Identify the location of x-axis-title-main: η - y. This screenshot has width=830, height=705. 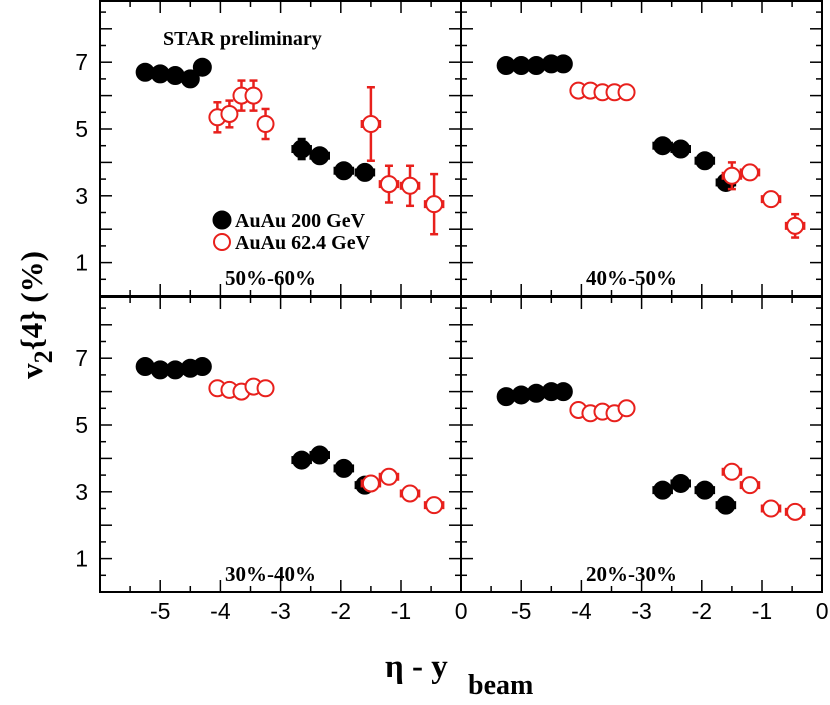
(416, 667).